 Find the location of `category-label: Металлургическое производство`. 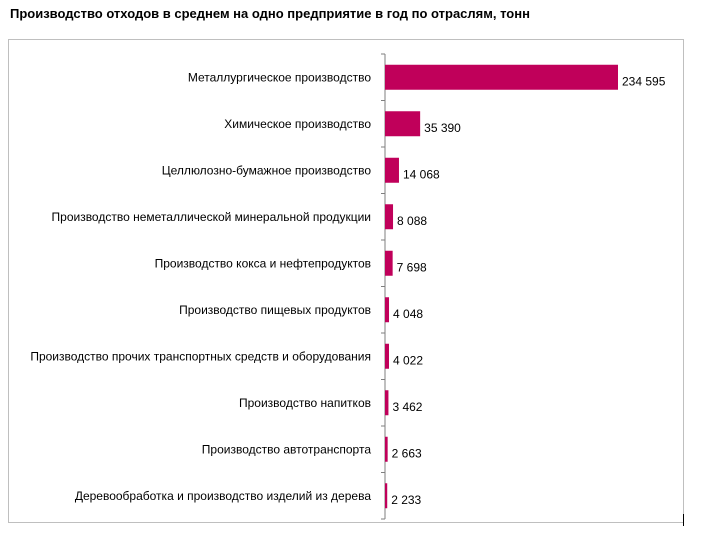

category-label: Металлургическое производство is located at coordinates (279, 77).